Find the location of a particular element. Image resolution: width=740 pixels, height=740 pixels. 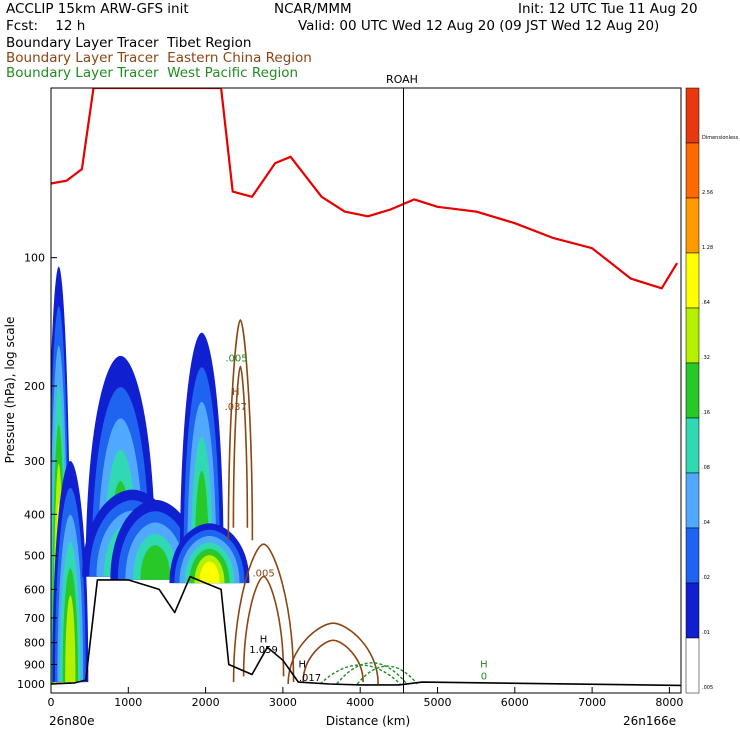

x-tick-label: 3000 is located at coordinates (283, 702).